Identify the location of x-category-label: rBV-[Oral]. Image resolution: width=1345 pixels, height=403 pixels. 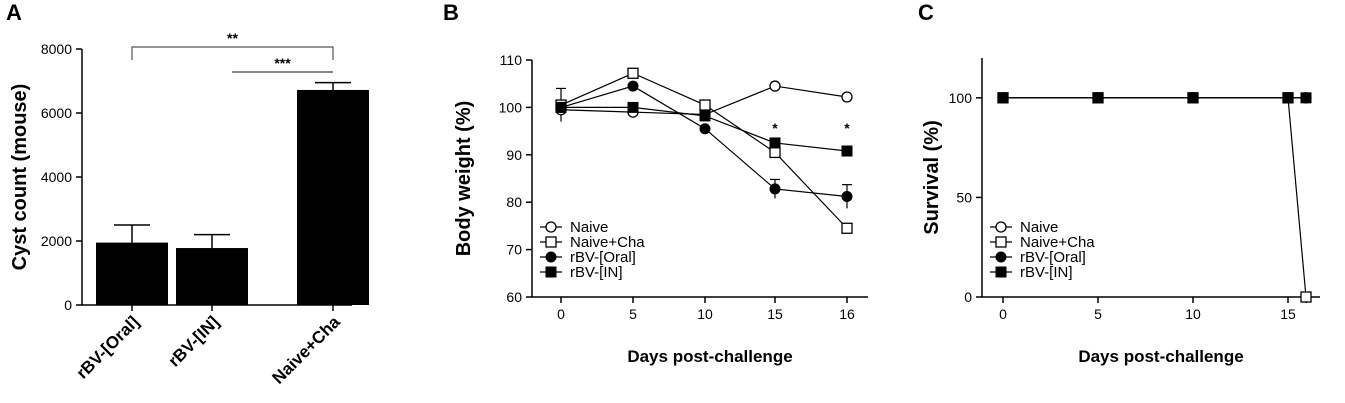
(108, 347).